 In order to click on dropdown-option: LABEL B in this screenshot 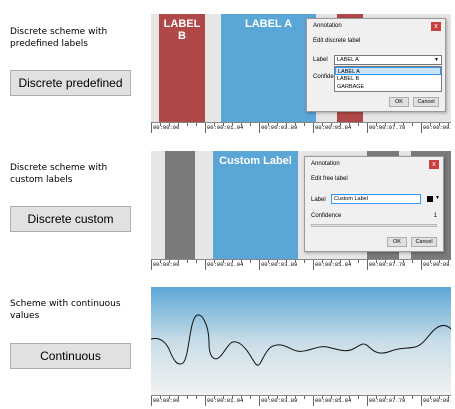, I will do `click(348, 79)`.